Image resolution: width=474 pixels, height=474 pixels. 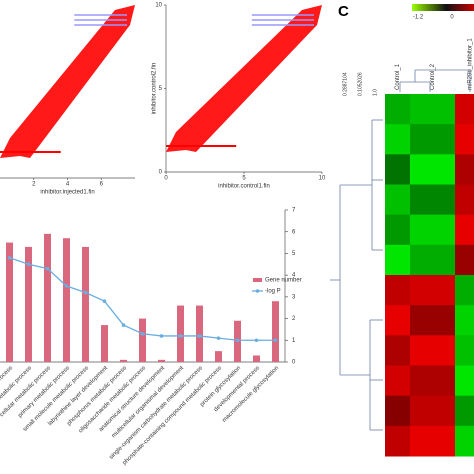 I want to click on x-tick-label: multicellular organismal development, so click(x=148, y=402).